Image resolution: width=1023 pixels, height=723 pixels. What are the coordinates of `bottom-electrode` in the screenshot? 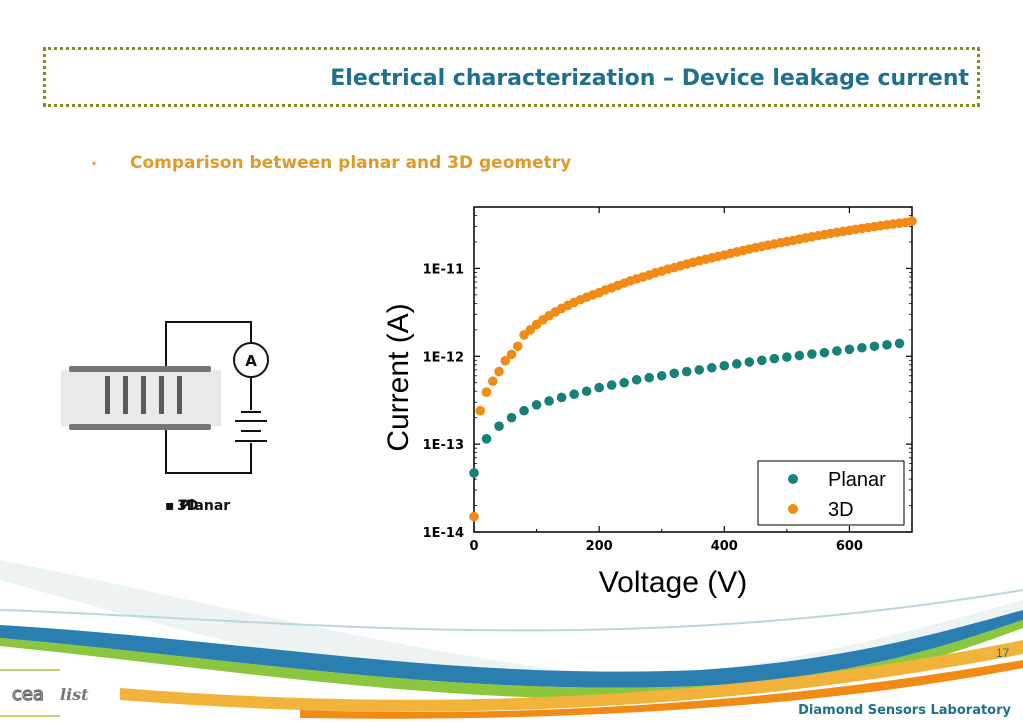 It's located at (140, 427).